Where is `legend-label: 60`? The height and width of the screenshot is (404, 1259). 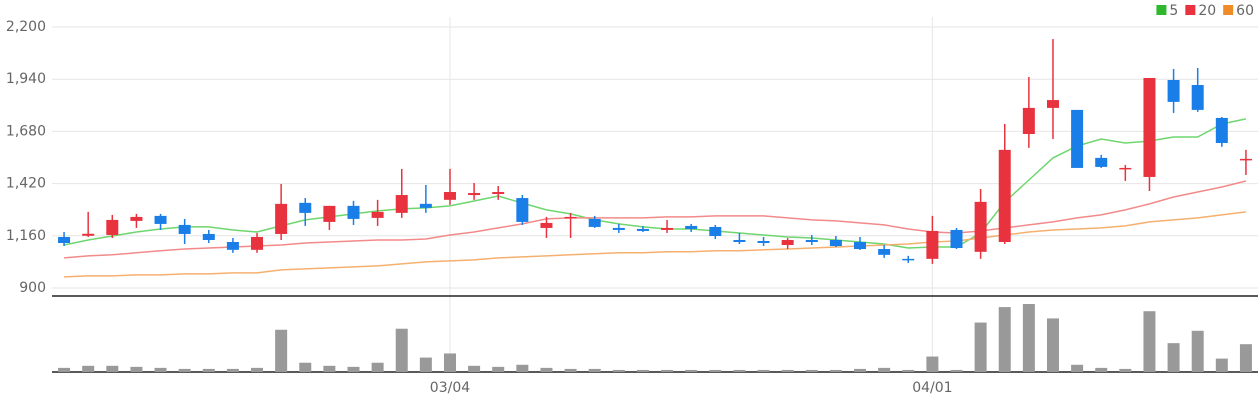
legend-label: 60 is located at coordinates (1245, 11).